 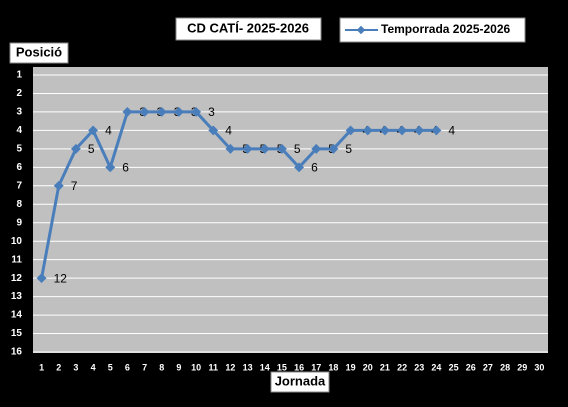 I want to click on x-tick-label: 21, so click(x=385, y=367).